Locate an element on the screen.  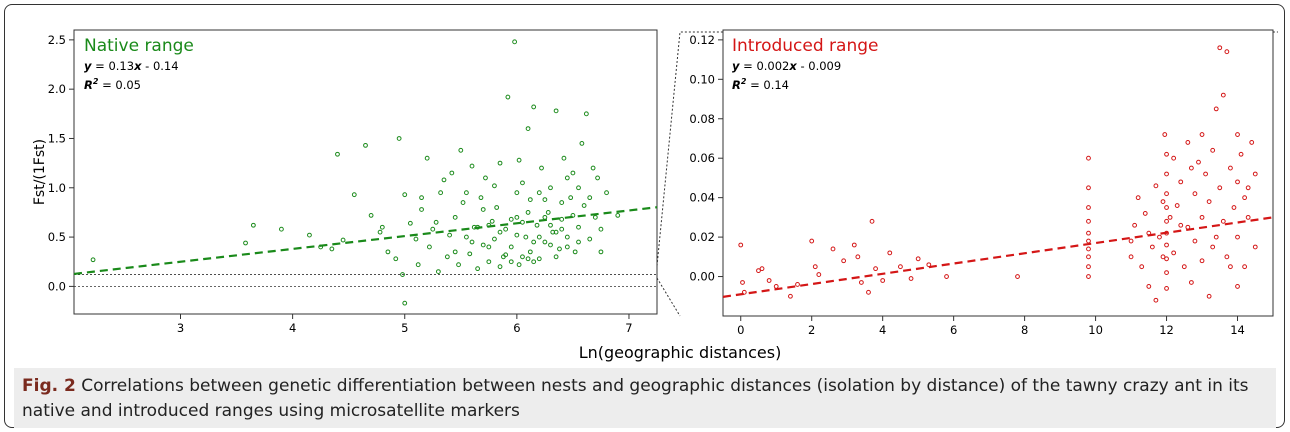
introduced-y-tick-label: 0.10 is located at coordinates (702, 79).